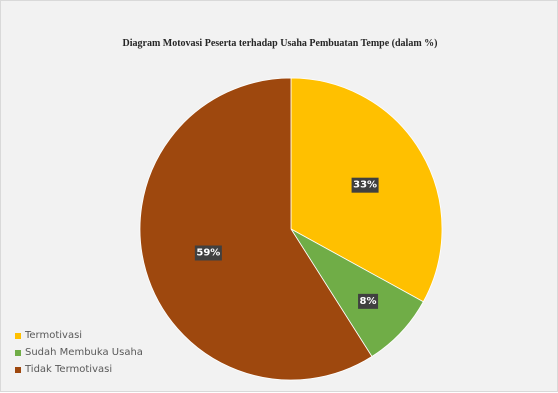  Describe the element at coordinates (69, 369) in the screenshot. I see `legend-label: Tidak Termotivasi` at that location.